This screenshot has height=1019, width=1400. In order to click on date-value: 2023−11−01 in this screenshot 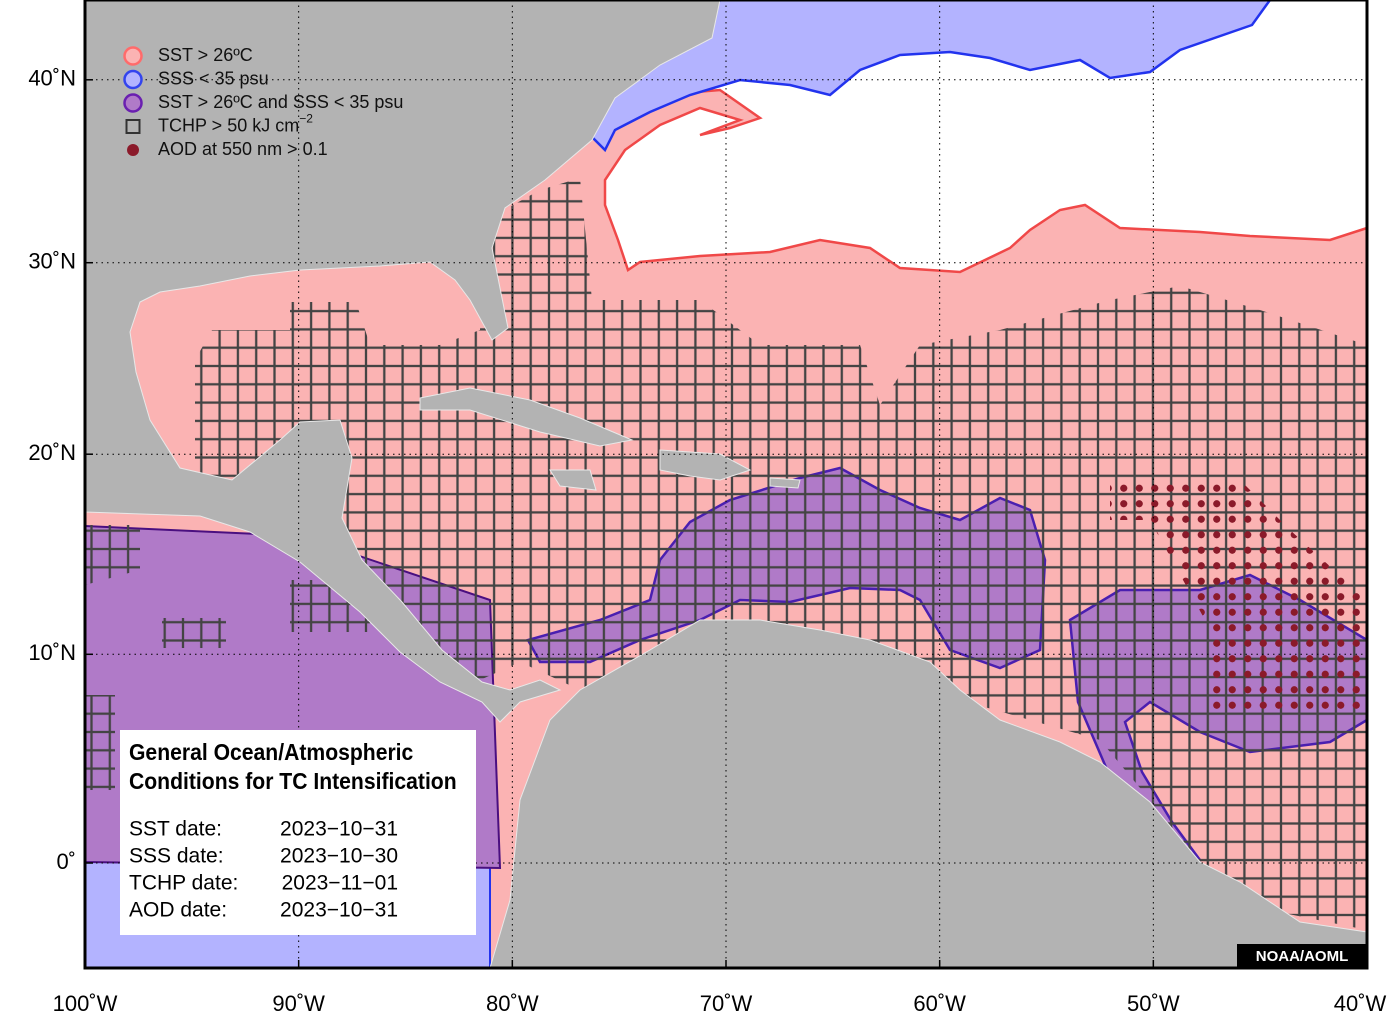, I will do `click(340, 883)`.